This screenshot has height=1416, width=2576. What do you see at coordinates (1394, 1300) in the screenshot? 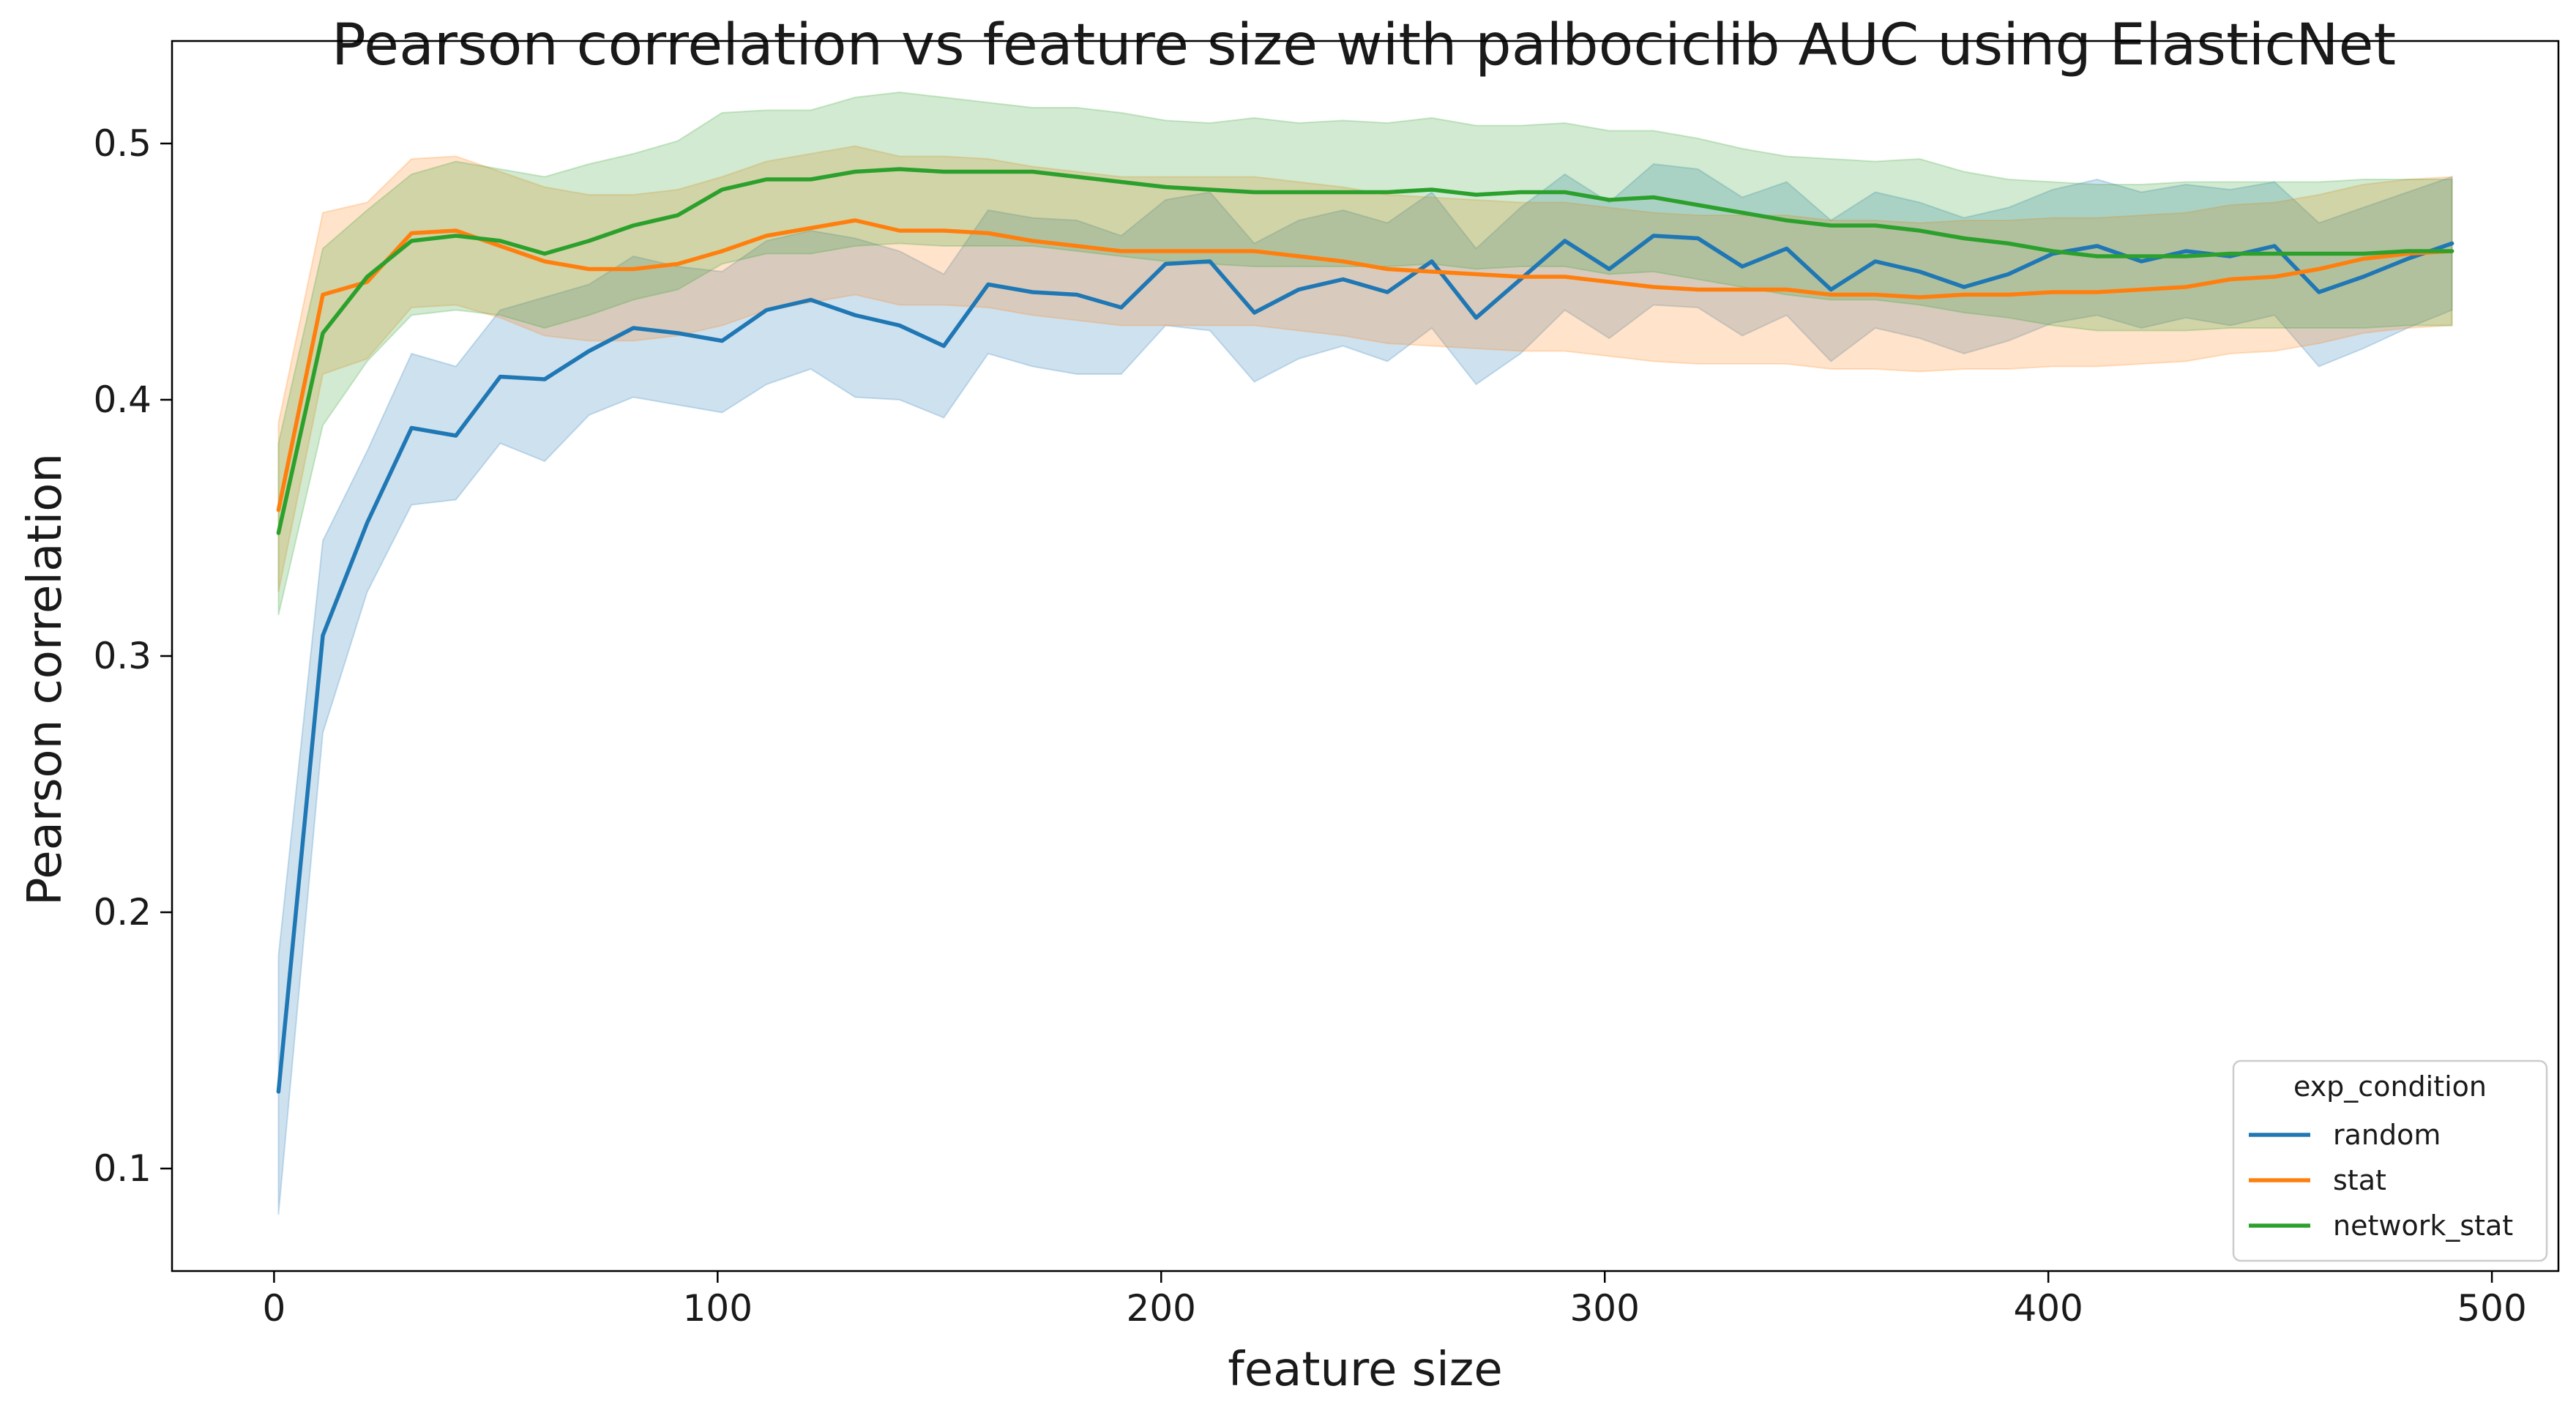
I see `x-axis-ticks: 0 100 200 300 400 500` at bounding box center [1394, 1300].